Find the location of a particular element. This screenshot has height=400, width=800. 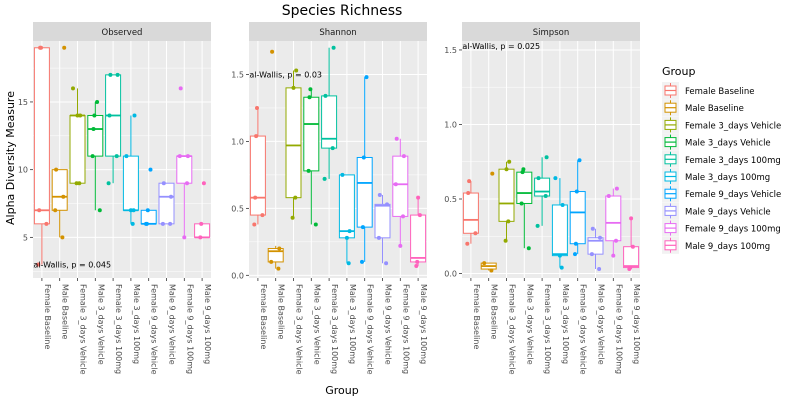

box-male-9-days-100mg is located at coordinates (418, 231).